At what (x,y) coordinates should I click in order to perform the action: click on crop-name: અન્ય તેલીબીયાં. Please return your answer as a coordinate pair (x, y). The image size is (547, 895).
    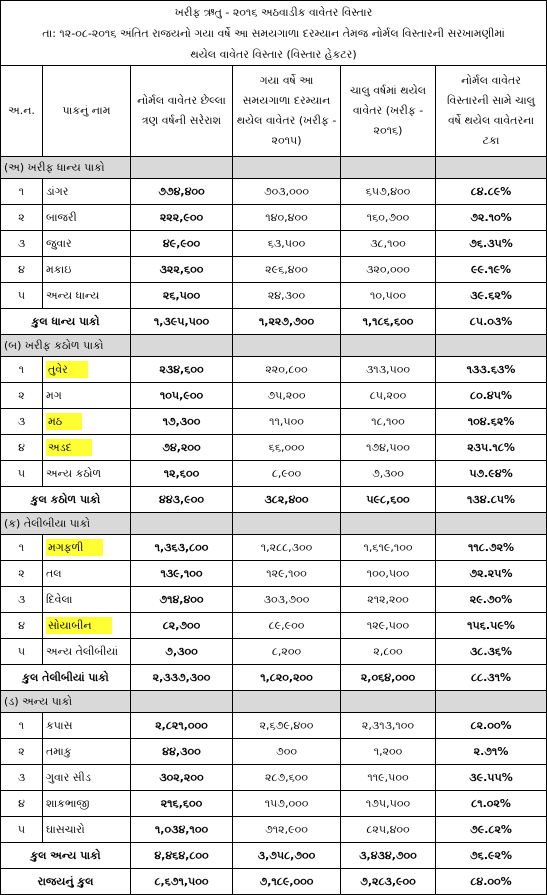
    Looking at the image, I should click on (86, 651).